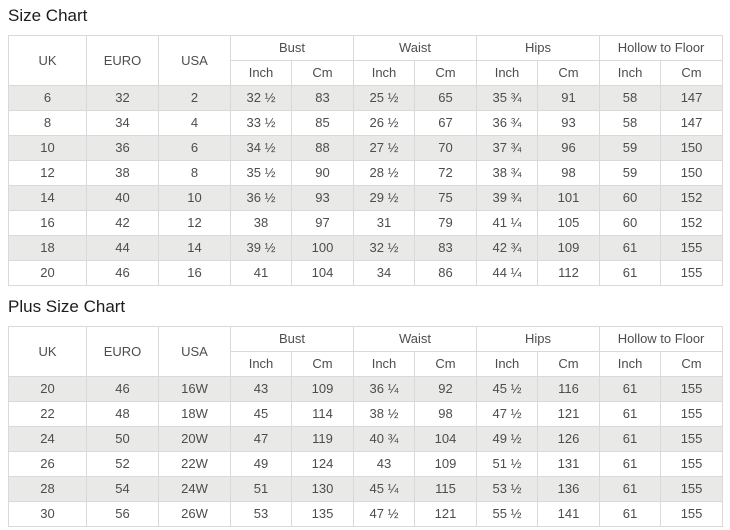 Image resolution: width=730 pixels, height=530 pixels. What do you see at coordinates (47, 248) in the screenshot?
I see `table-cell: 18` at bounding box center [47, 248].